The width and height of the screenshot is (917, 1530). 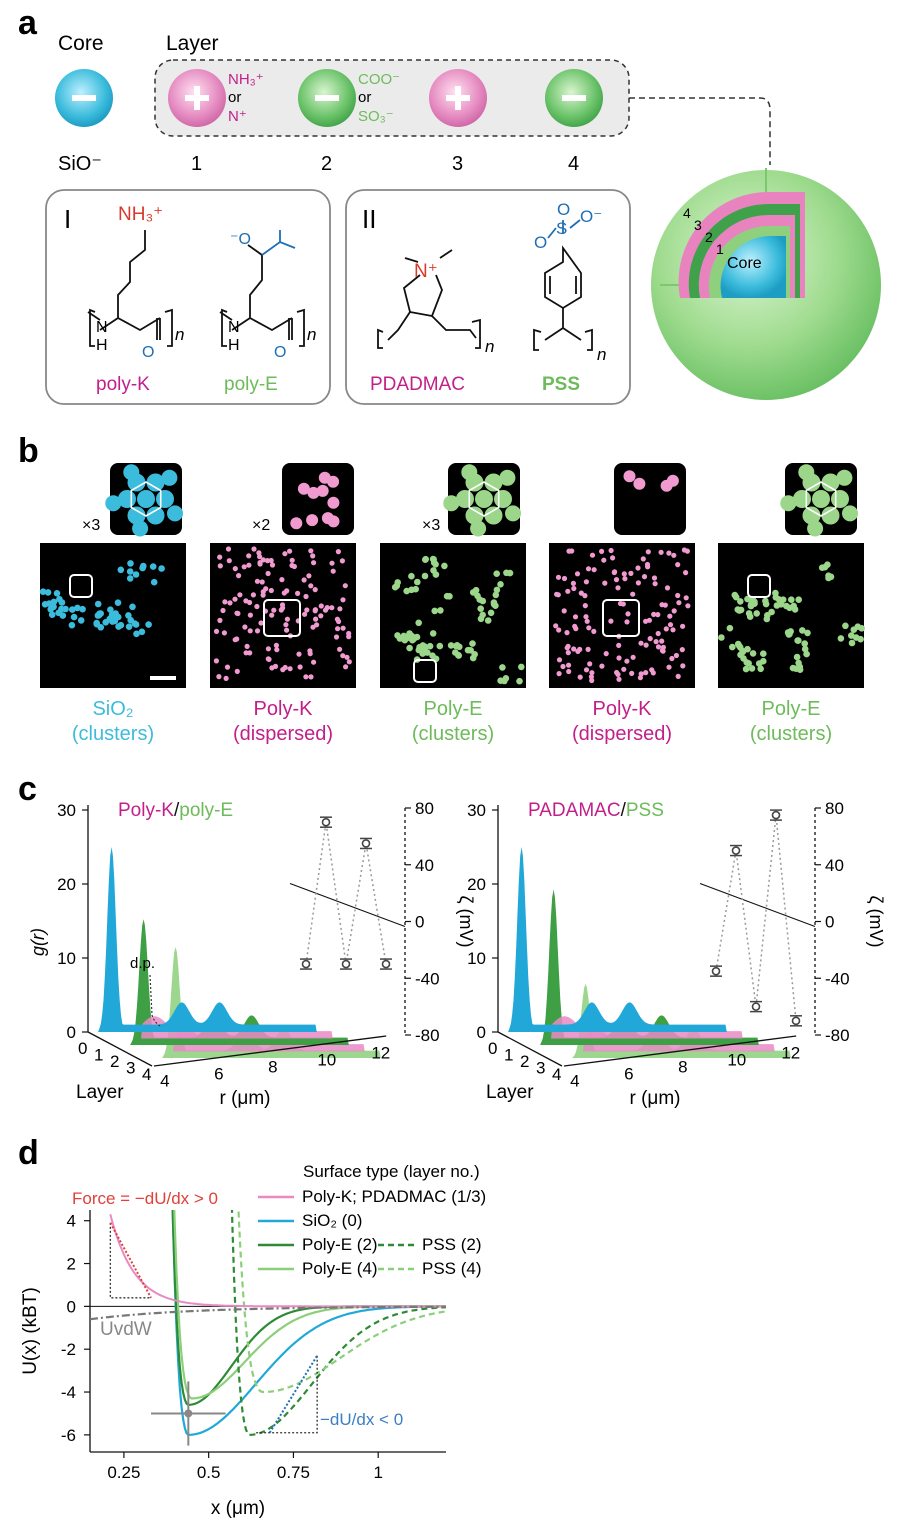 I want to click on zeta-trace, so click(x=756, y=918).